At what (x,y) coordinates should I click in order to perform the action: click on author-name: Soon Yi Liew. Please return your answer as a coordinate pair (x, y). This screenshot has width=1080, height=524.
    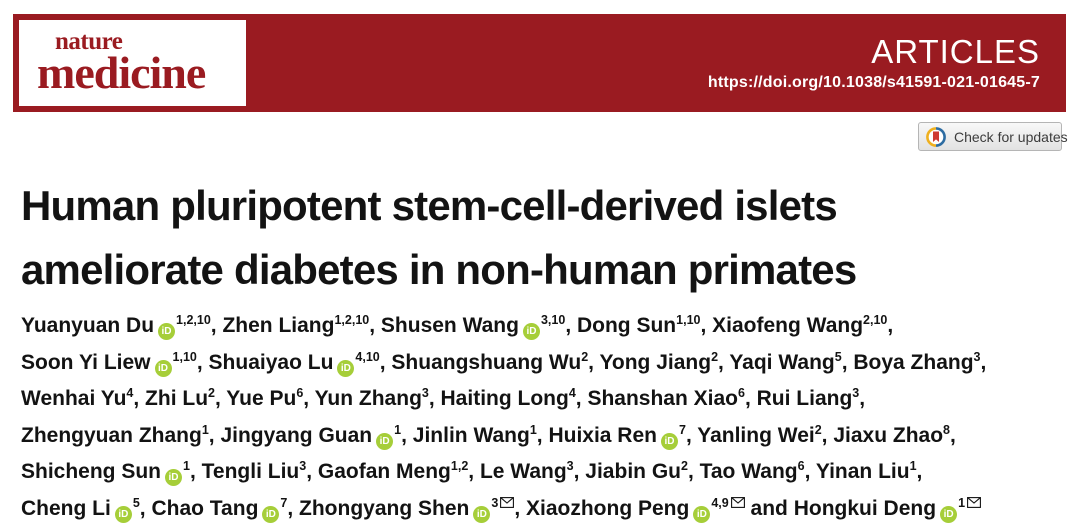
    Looking at the image, I should click on (86, 362).